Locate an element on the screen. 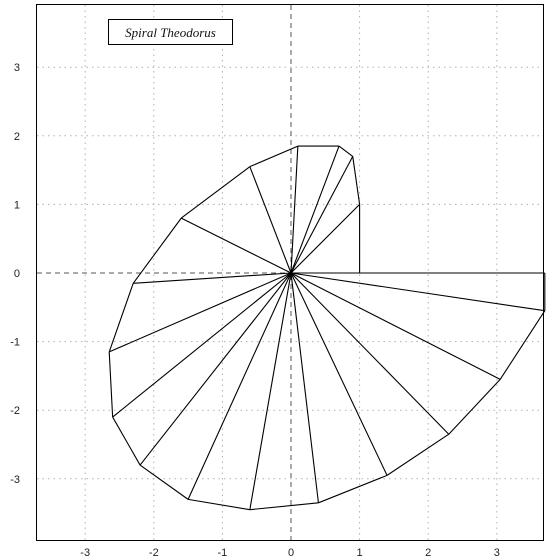  y-tick-label: -2 is located at coordinates (15, 411).